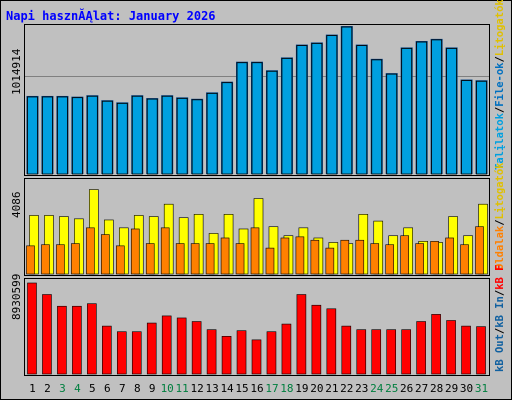 This screenshot has height=400, width=512. Describe the element at coordinates (111, 15) in the screenshot. I see `chart-title: Napi hasznĂĄlat: January 2026` at that location.